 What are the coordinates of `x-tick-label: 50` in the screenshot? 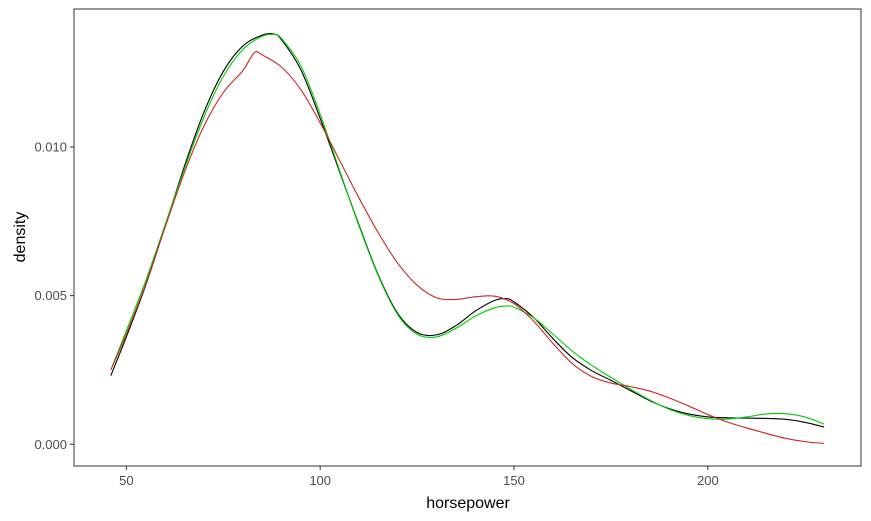 It's located at (126, 480).